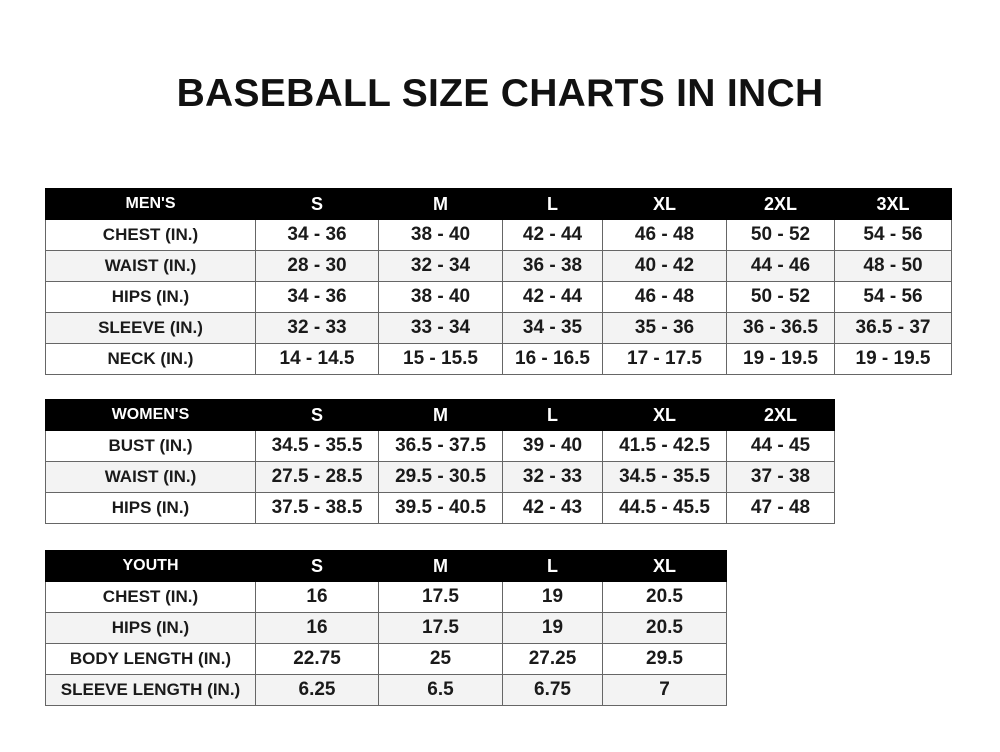  I want to click on table-row: CHEST (IN.) 16 17.5 19 20.5, so click(386, 597).